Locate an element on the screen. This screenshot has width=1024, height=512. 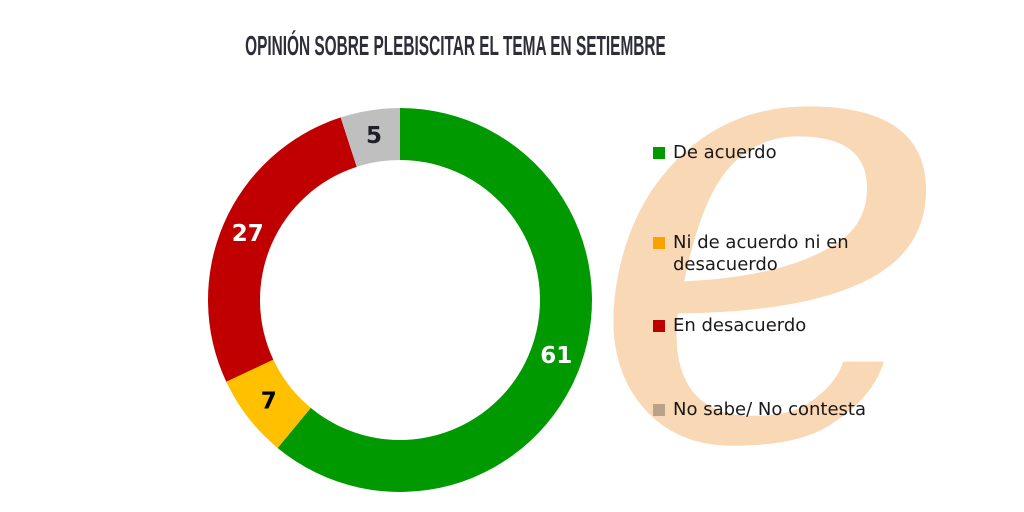
donut-slice-no-sabe-no-contesta is located at coordinates (370, 137).